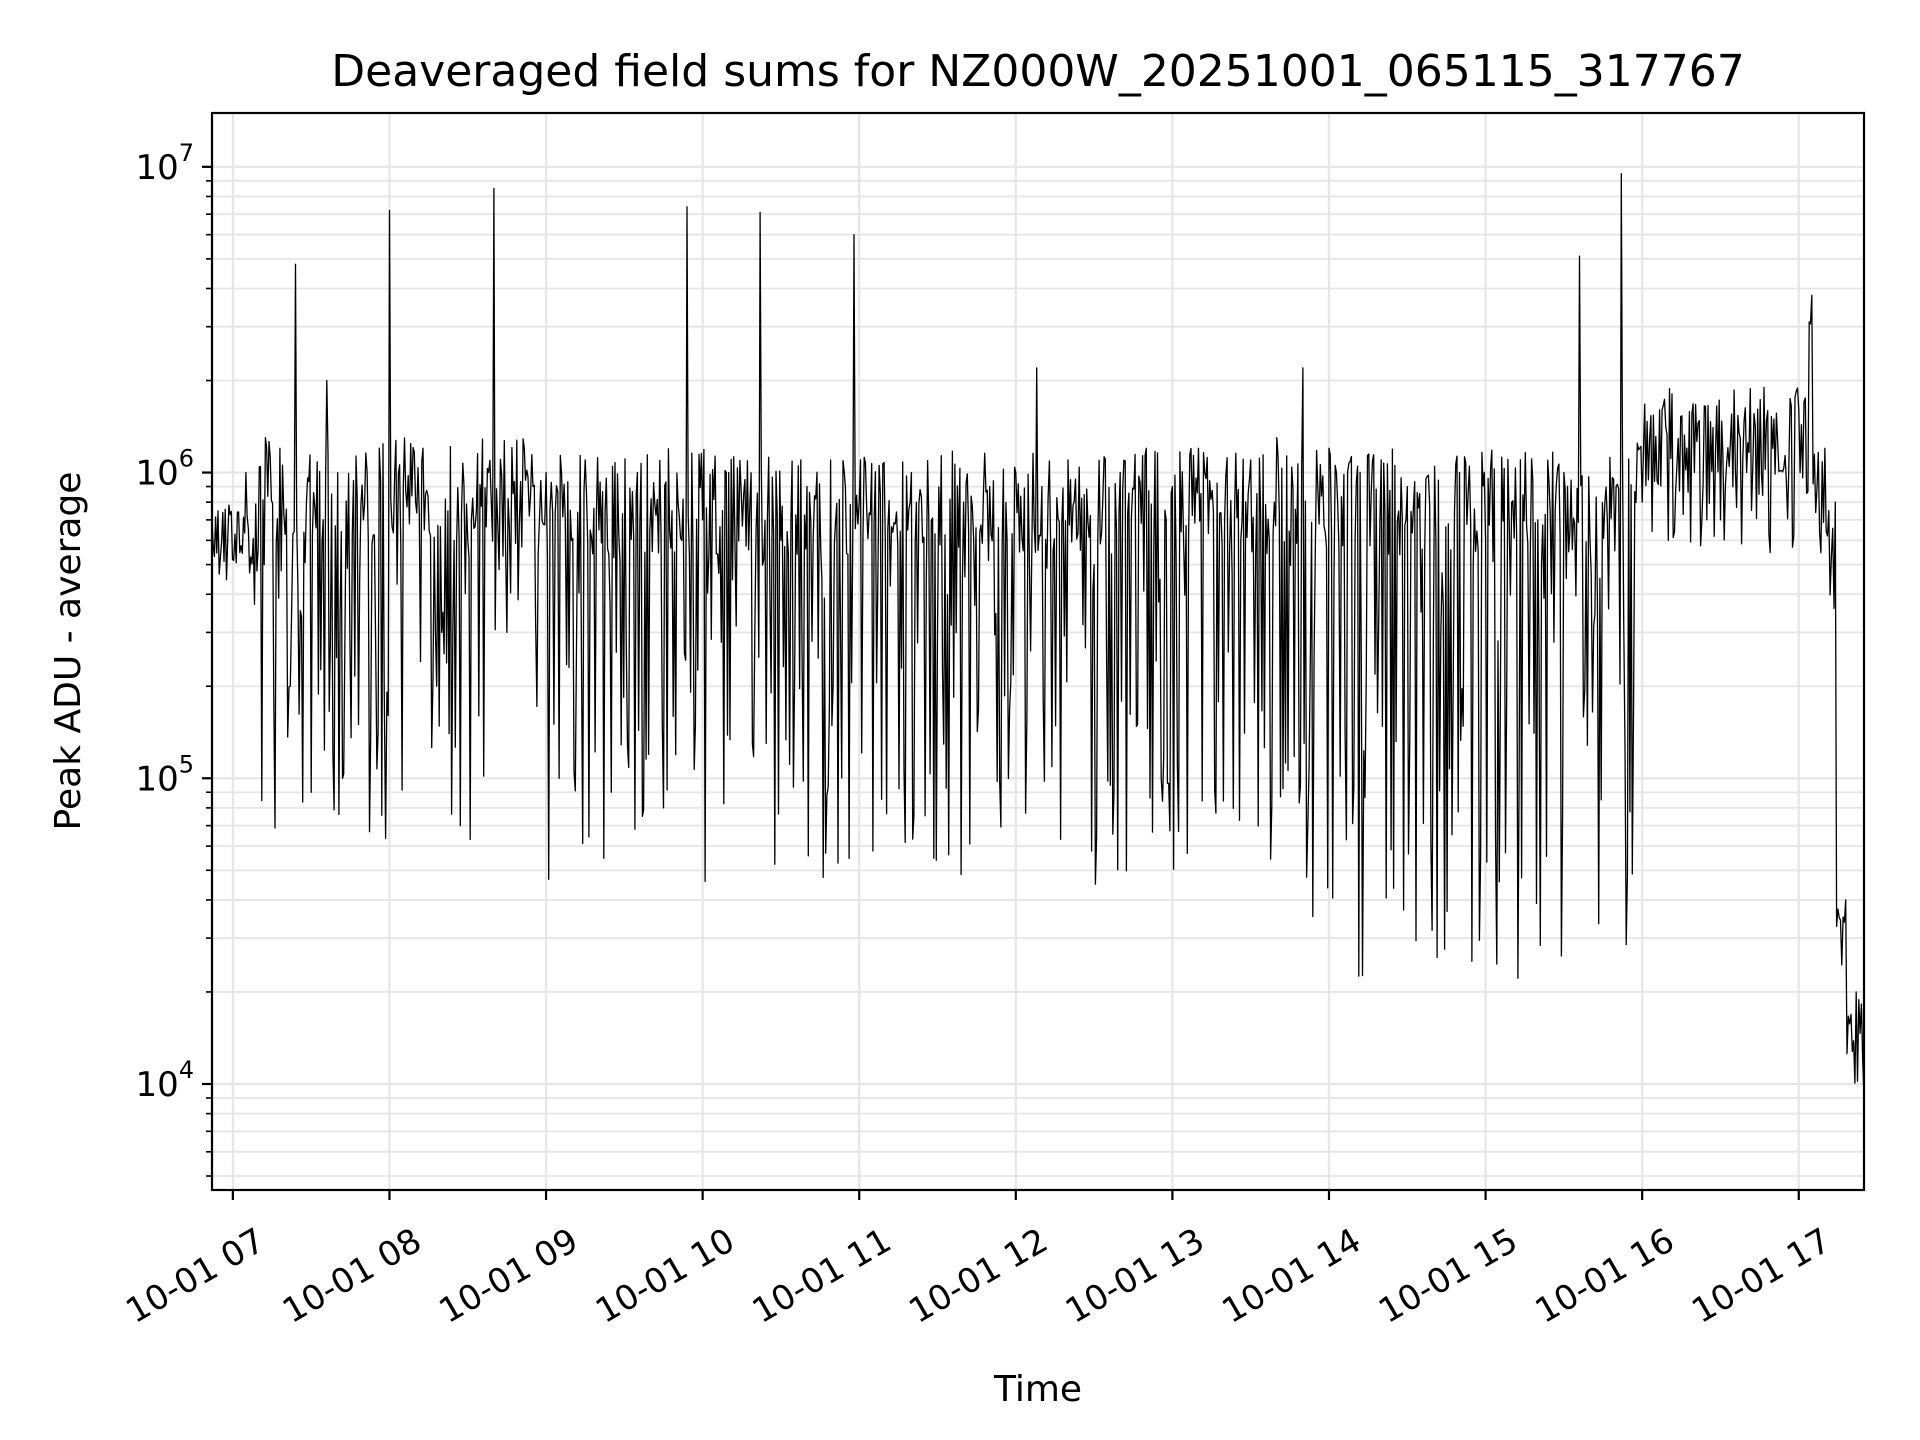 The width and height of the screenshot is (1920, 1440). I want to click on y-tick-label: 10⁷, so click(164, 163).